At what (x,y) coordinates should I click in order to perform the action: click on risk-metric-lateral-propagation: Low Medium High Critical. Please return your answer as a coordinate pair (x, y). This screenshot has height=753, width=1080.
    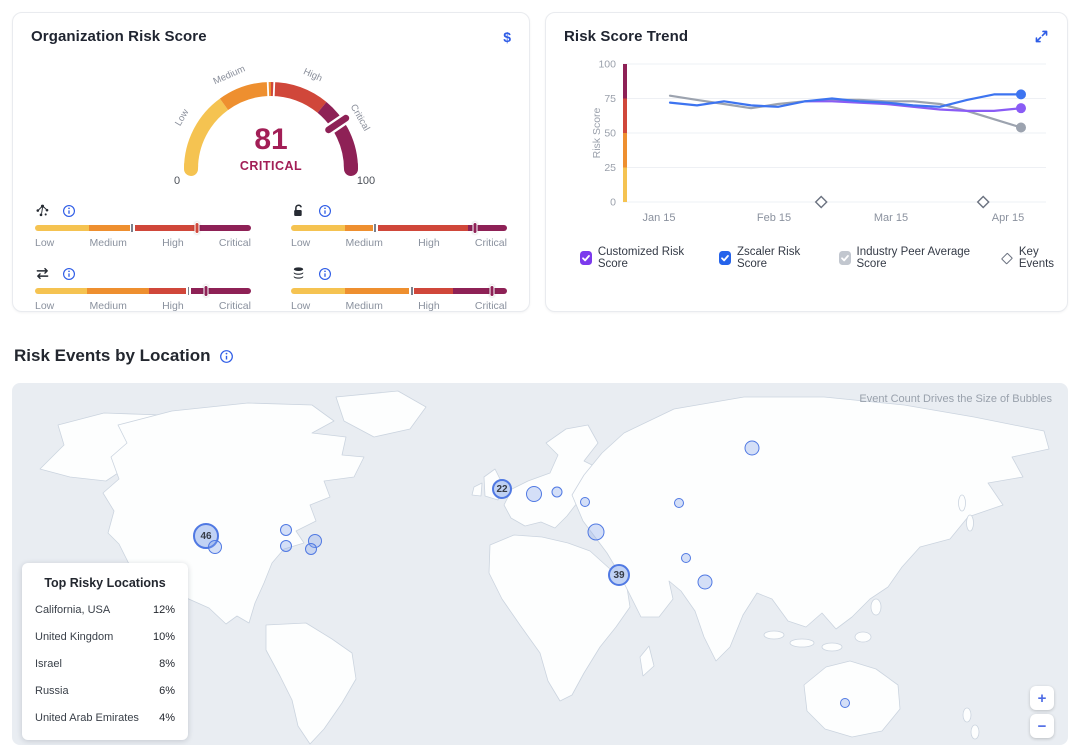
    Looking at the image, I should click on (143, 289).